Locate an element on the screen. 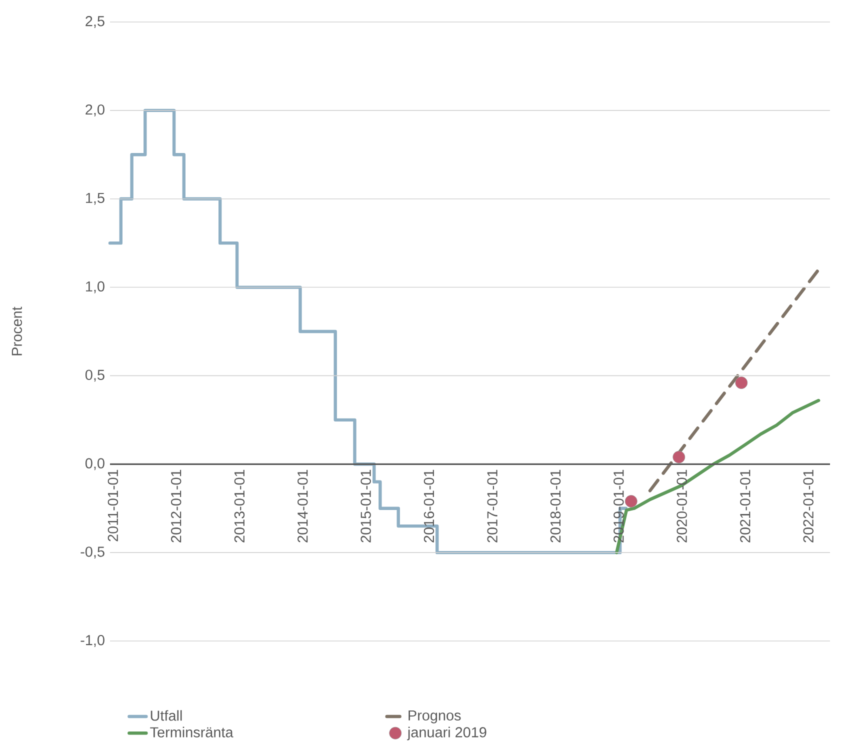 The width and height of the screenshot is (850, 756). y-axis-title: Procent is located at coordinates (17, 331).